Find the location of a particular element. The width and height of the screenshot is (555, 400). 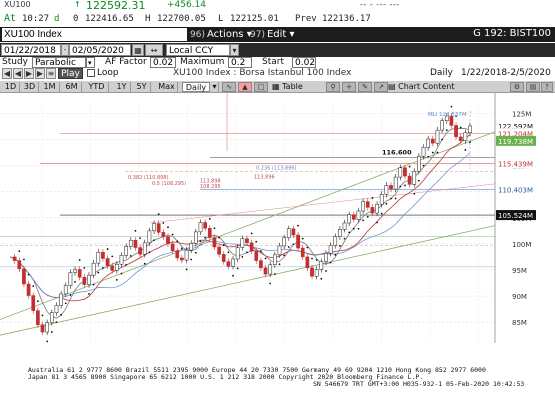

period-3d-button: 3D is located at coordinates (30, 87).